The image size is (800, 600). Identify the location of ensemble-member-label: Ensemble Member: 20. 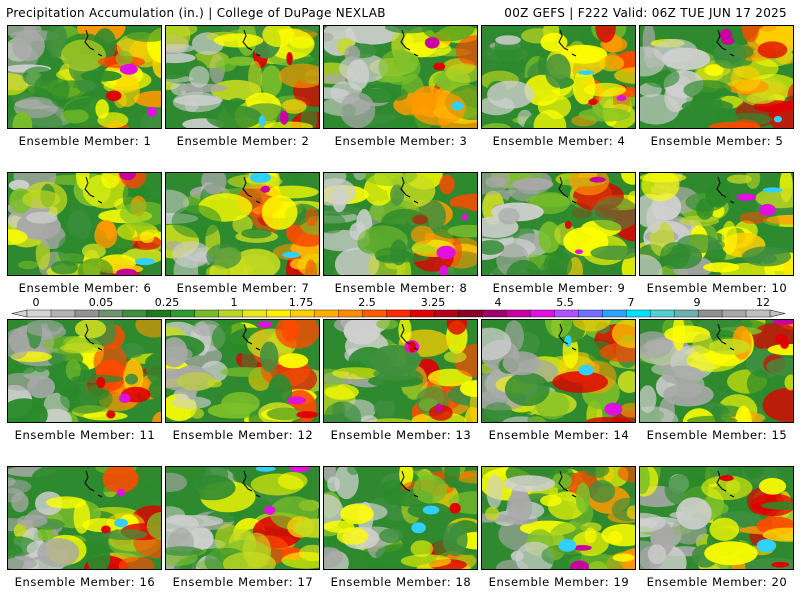
(717, 582).